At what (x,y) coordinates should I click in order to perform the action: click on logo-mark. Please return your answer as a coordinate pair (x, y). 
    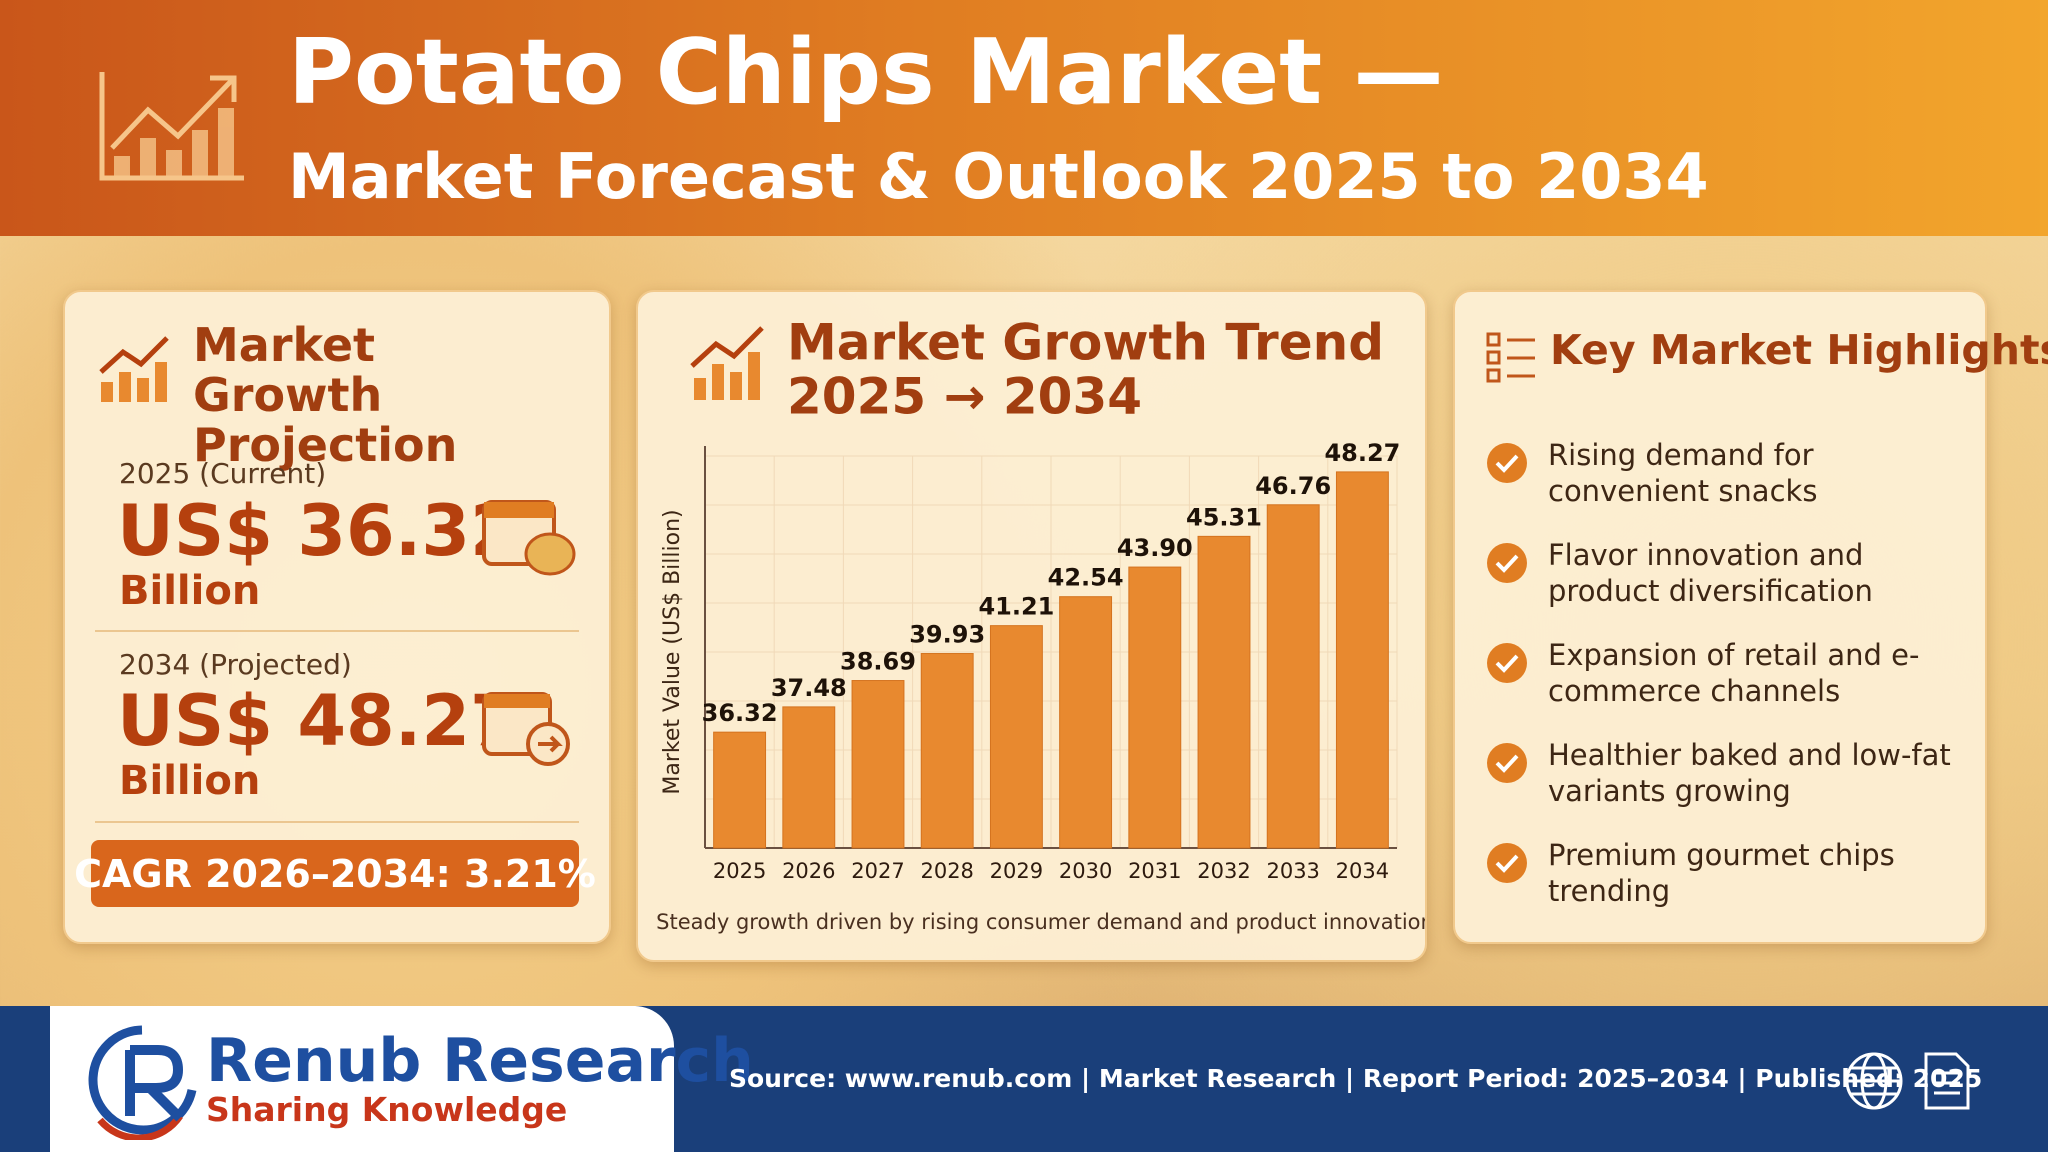
    Looking at the image, I should click on (142, 1082).